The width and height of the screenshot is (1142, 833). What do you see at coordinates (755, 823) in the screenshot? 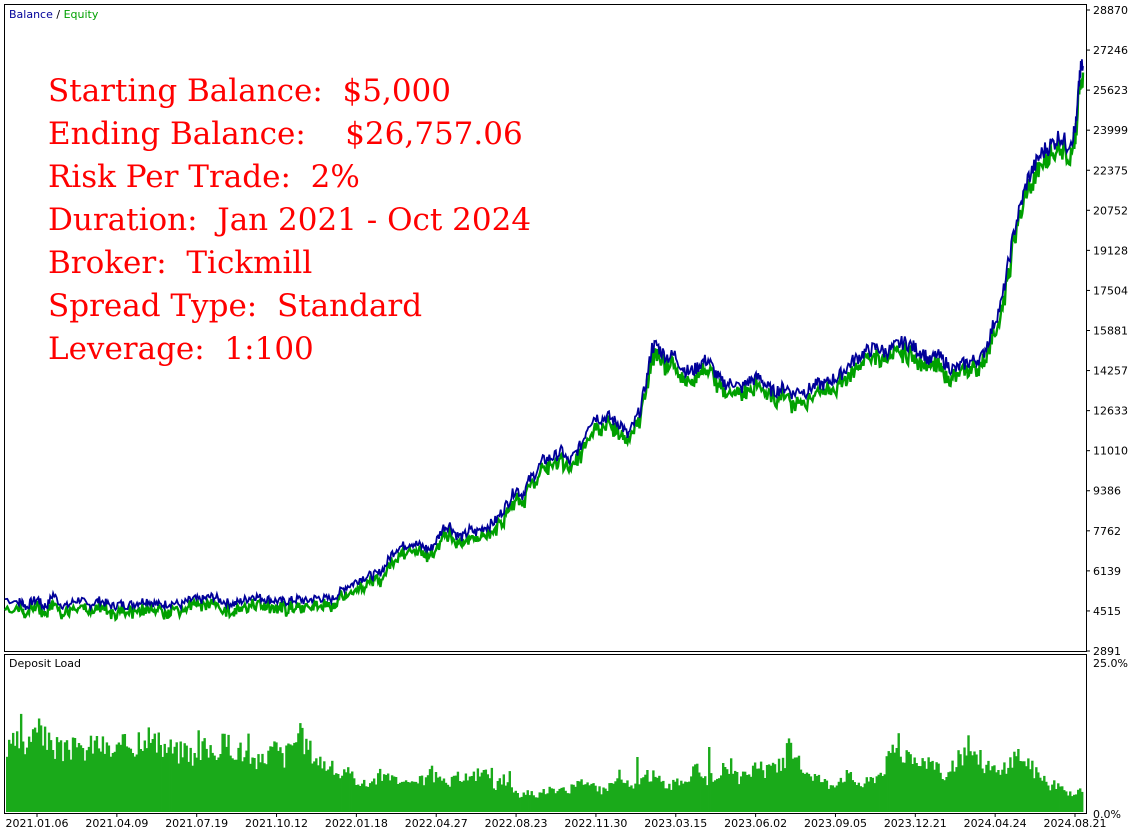
I see `x-tick-label: 2023.06.02` at bounding box center [755, 823].